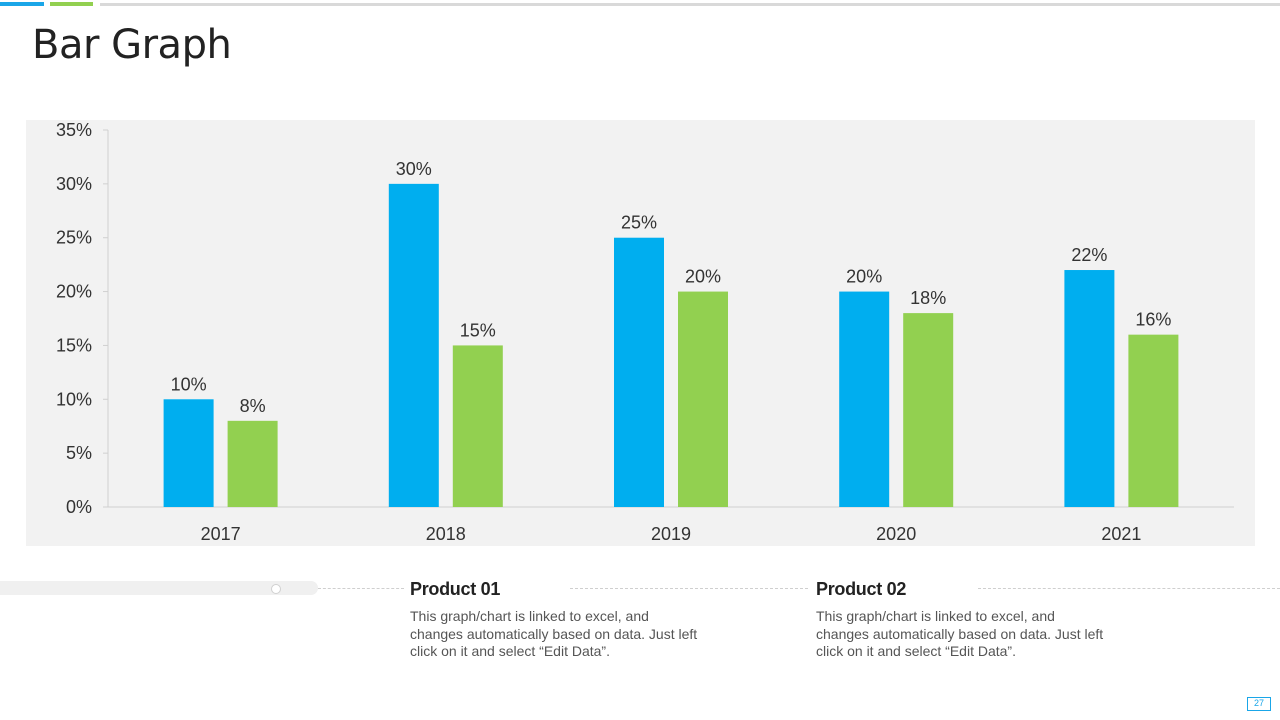 Image resolution: width=1280 pixels, height=720 pixels. What do you see at coordinates (276, 589) in the screenshot?
I see `footer-dot` at bounding box center [276, 589].